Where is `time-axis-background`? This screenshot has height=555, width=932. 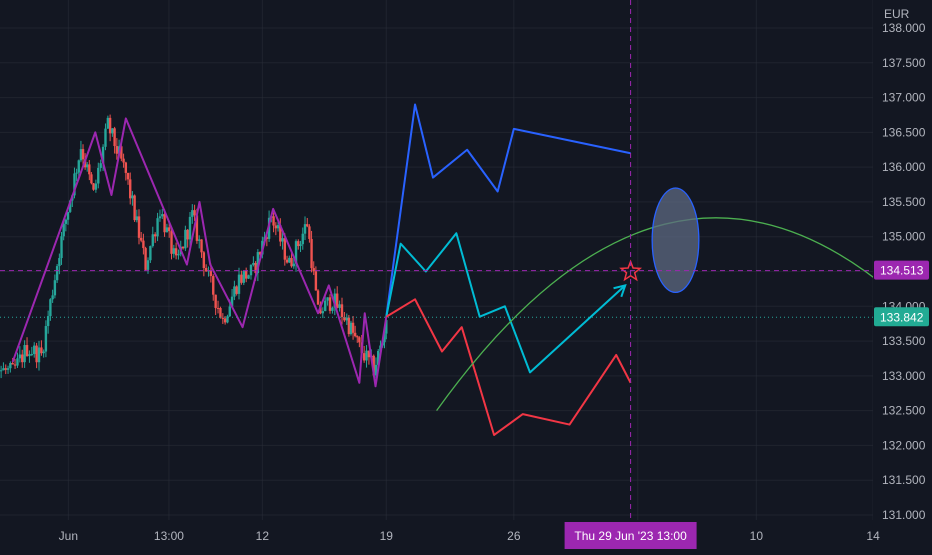
time-axis-background is located at coordinates (466, 535).